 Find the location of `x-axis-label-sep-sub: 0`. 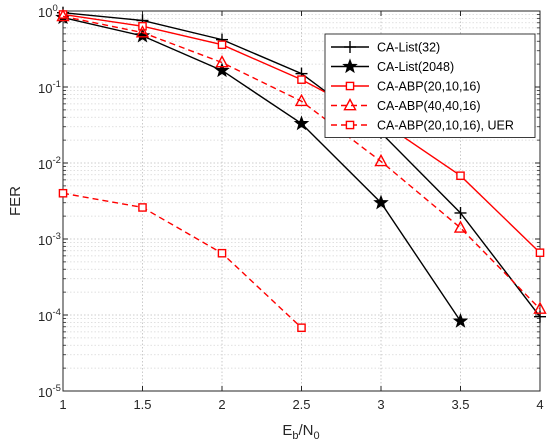

x-axis-label-sep-sub: 0 is located at coordinates (317, 436).